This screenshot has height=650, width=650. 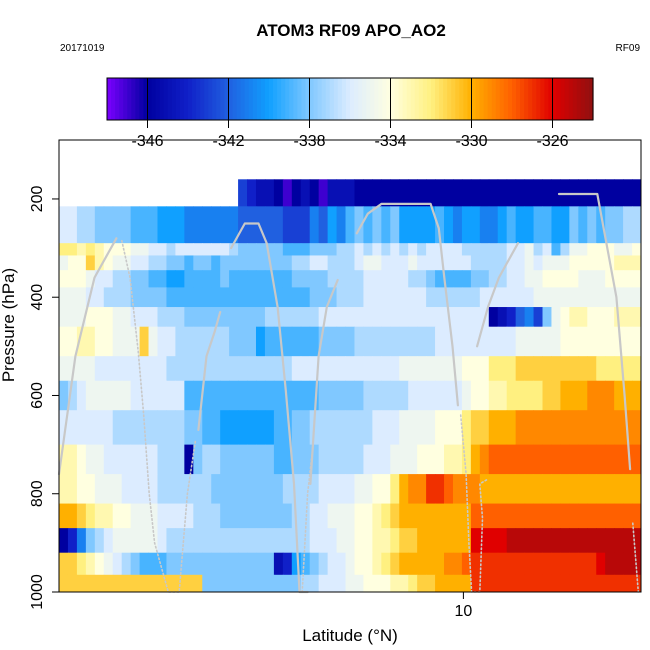 What do you see at coordinates (635, 557) in the screenshot?
I see `flight-track` at bounding box center [635, 557].